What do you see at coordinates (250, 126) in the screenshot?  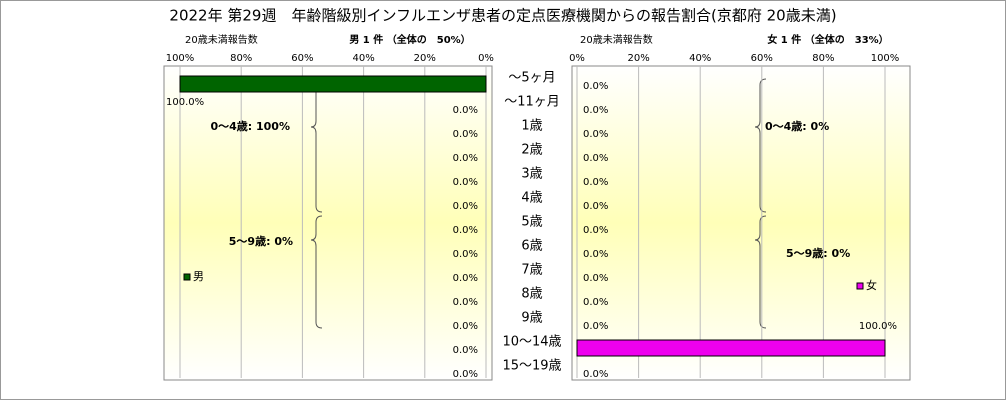 I see `annotation: 0～4歳: 100%` at bounding box center [250, 126].